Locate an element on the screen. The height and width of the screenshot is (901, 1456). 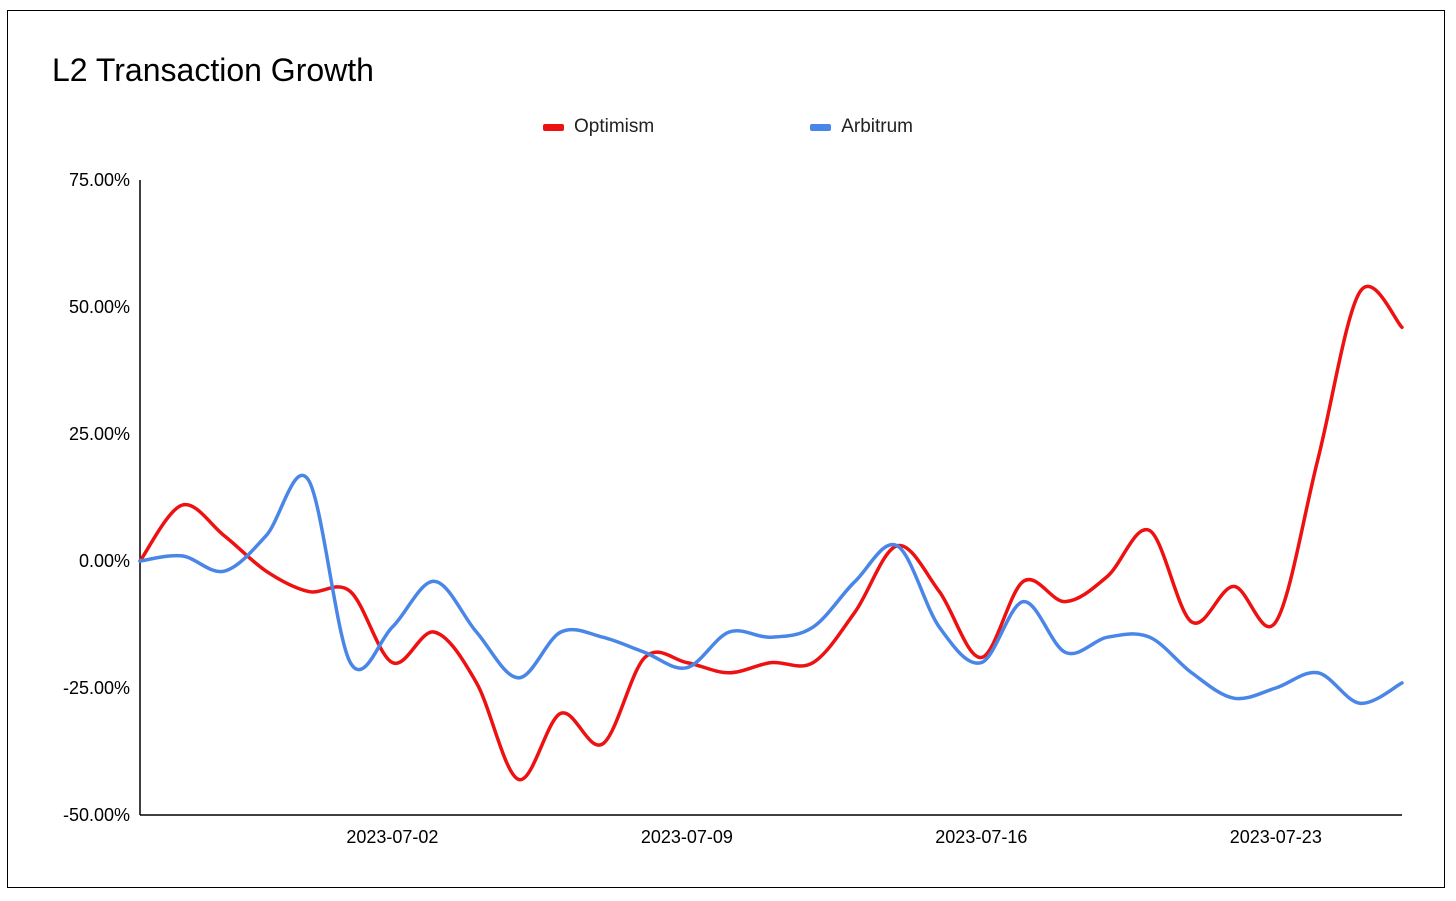
chart-title: L2 Transaction Growth is located at coordinates (213, 70).